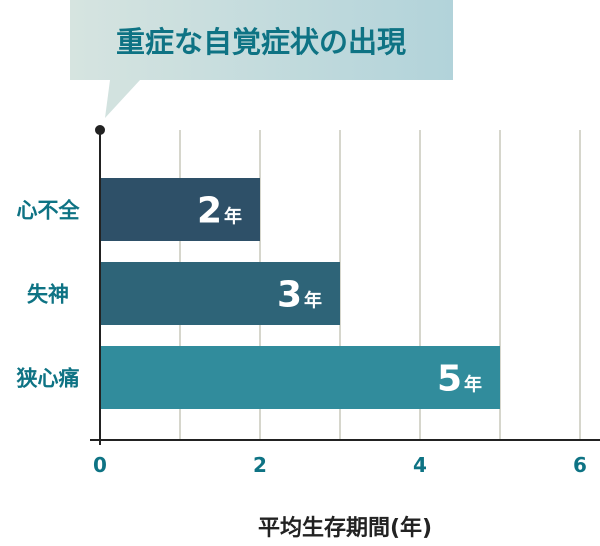 Image resolution: width=600 pixels, height=546 pixels. I want to click on x-tick-label: 2, so click(260, 465).